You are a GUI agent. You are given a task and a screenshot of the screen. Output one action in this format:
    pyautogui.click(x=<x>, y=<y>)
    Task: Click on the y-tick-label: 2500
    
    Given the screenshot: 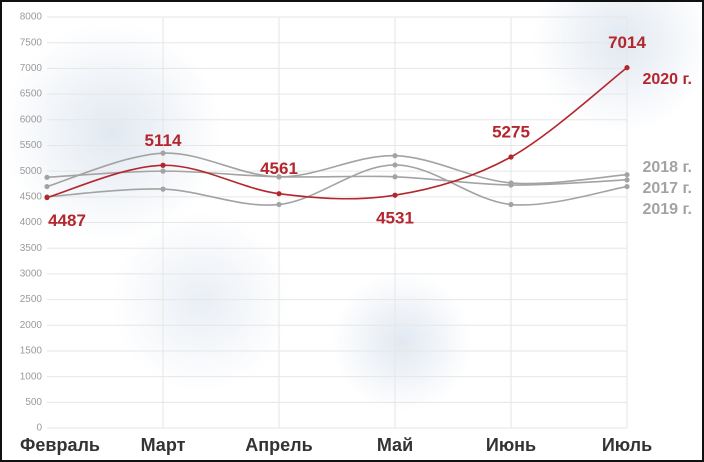 What is the action you would take?
    pyautogui.click(x=31, y=299)
    